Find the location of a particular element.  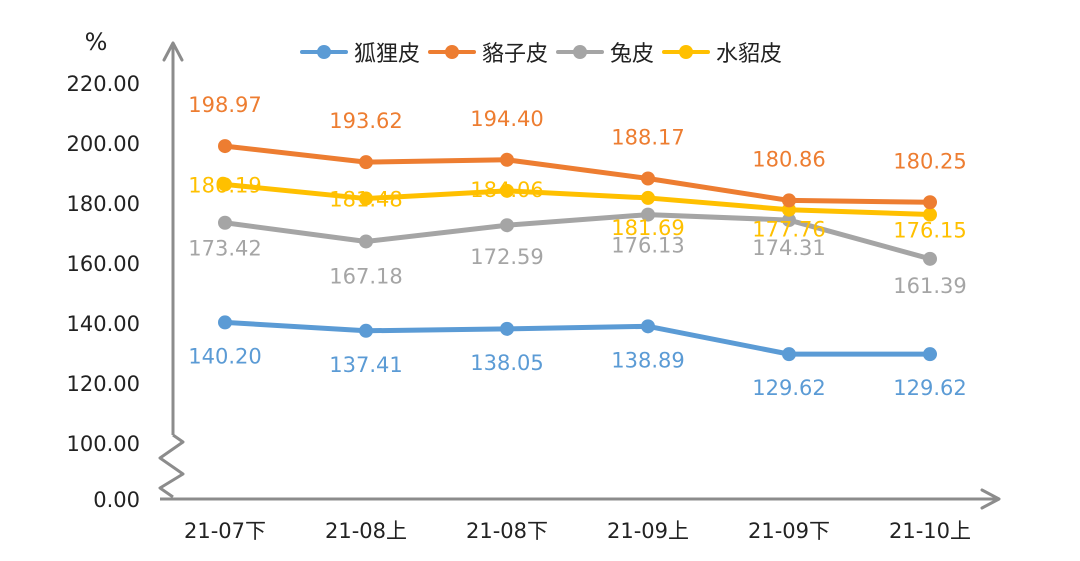

y-tick-label: 160.00 is located at coordinates (103, 264).